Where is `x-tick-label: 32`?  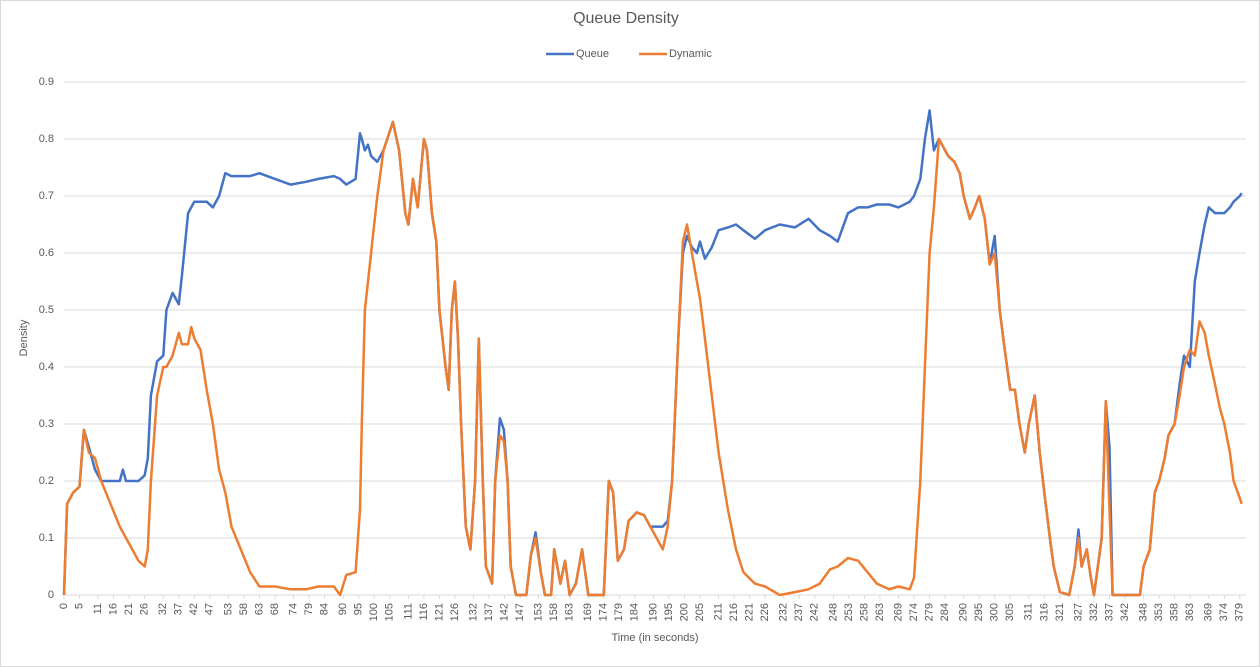 x-tick-label: 32 is located at coordinates (163, 609).